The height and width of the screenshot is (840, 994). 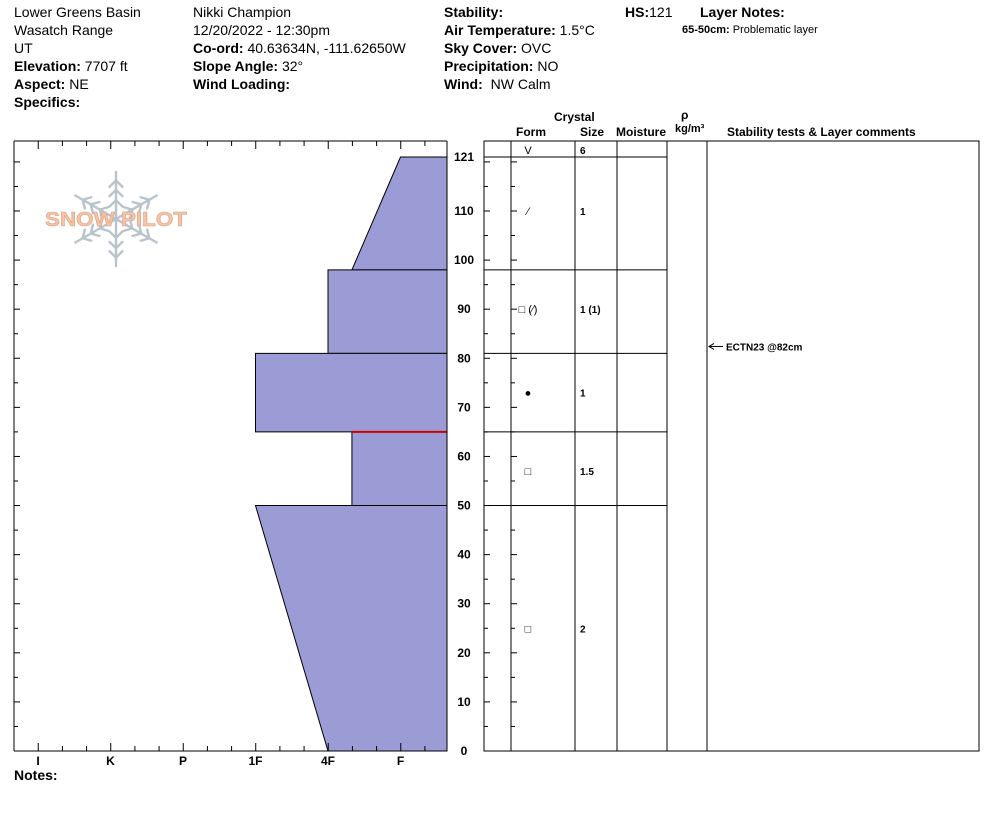 I want to click on observation-datetime: 12/20/2022 - 12:30pm, so click(x=261, y=30).